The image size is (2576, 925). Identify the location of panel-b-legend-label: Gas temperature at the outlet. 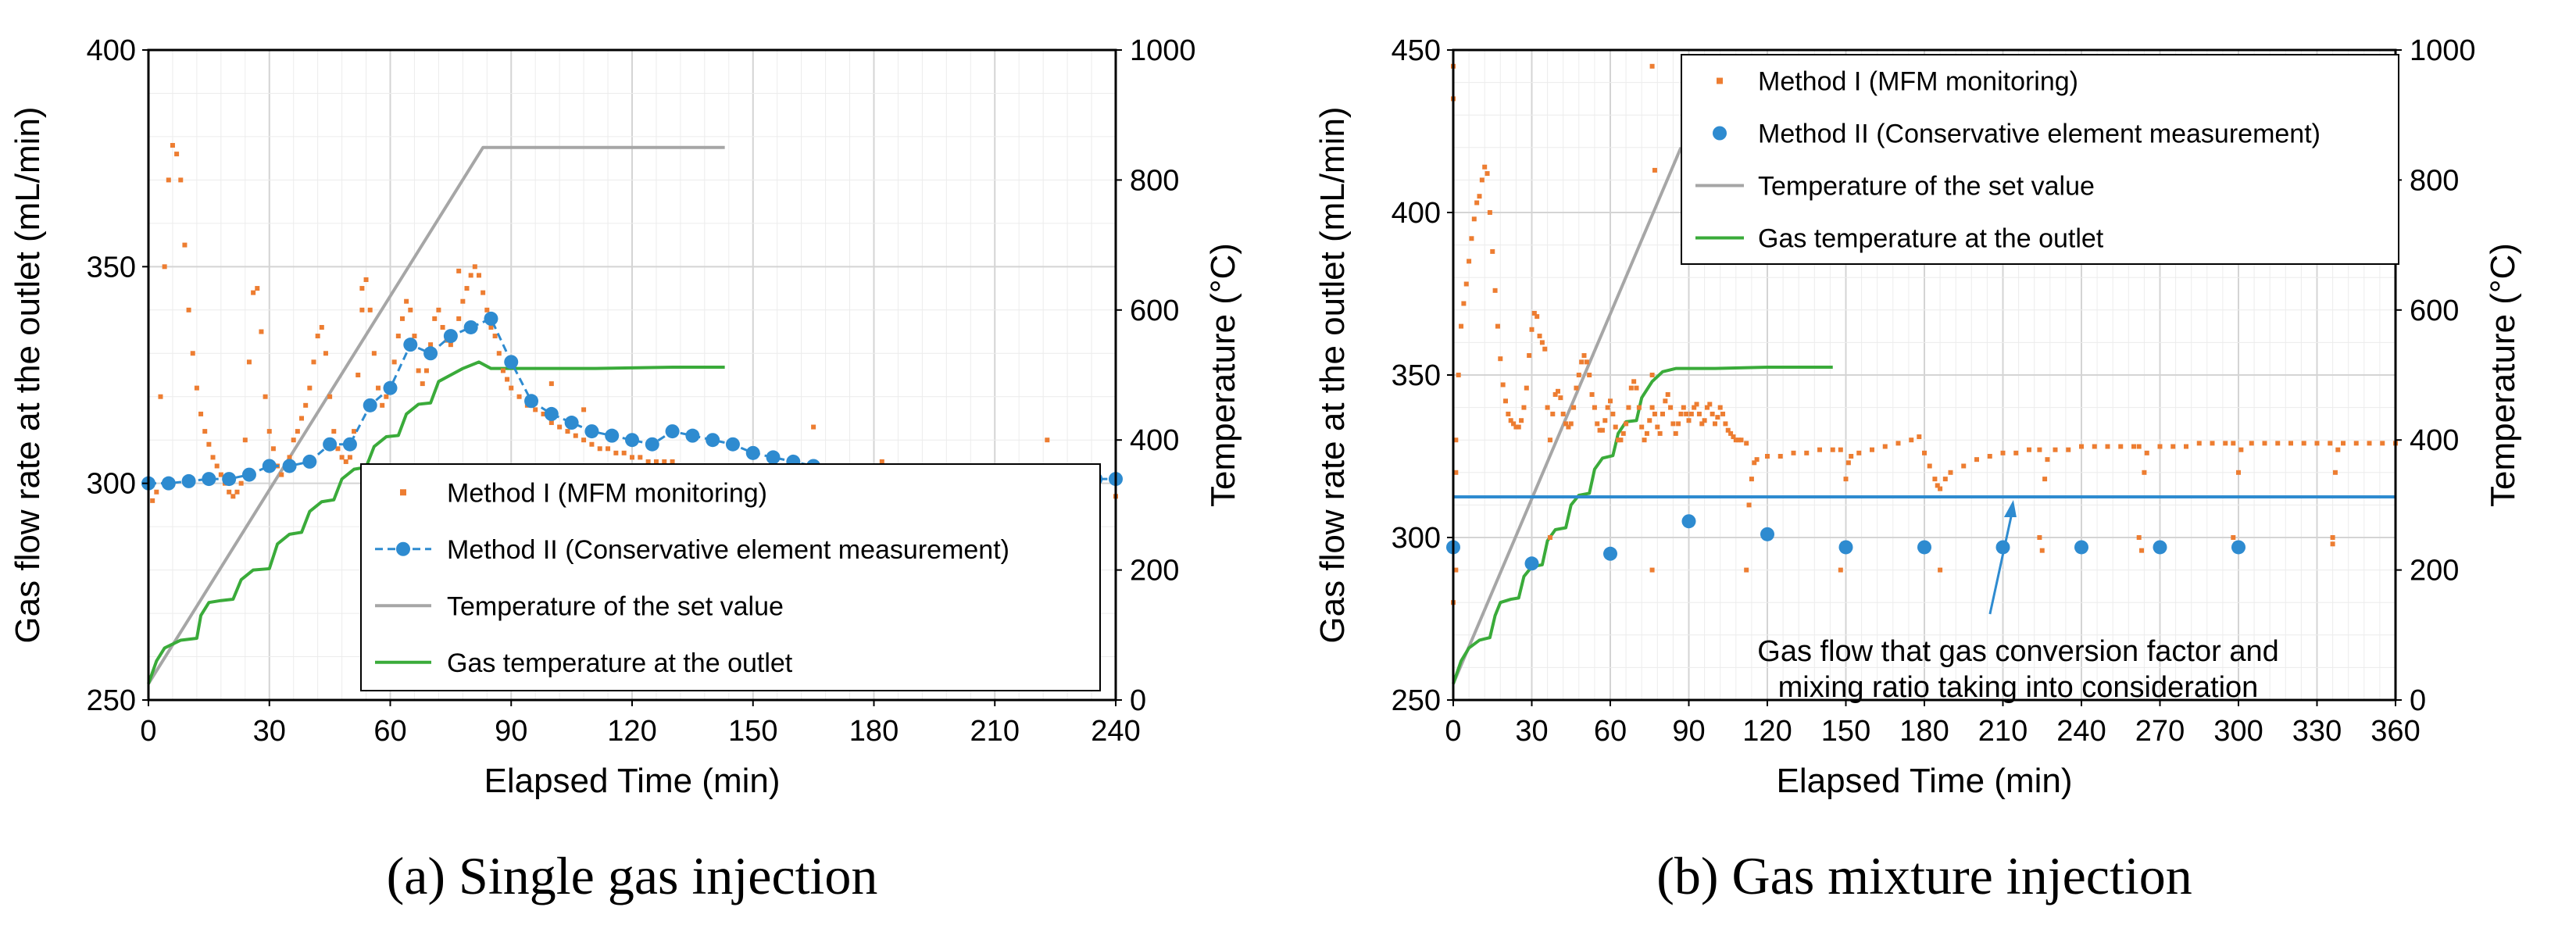
(1931, 239).